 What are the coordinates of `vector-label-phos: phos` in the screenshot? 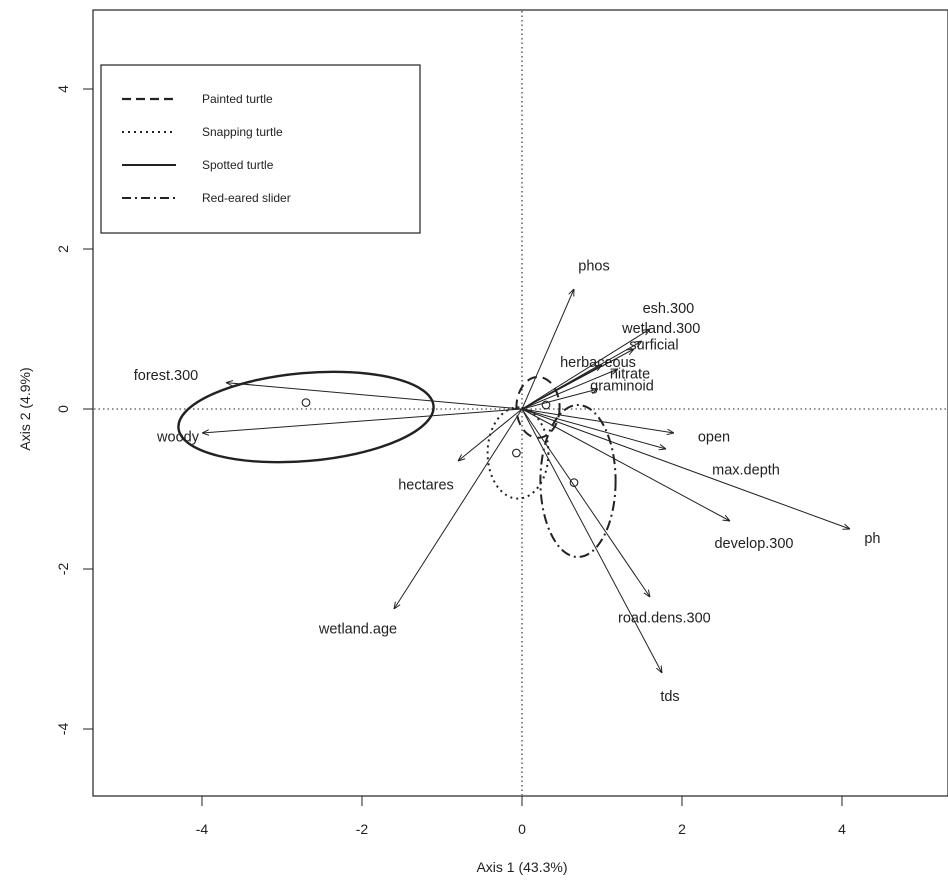 It's located at (593, 266).